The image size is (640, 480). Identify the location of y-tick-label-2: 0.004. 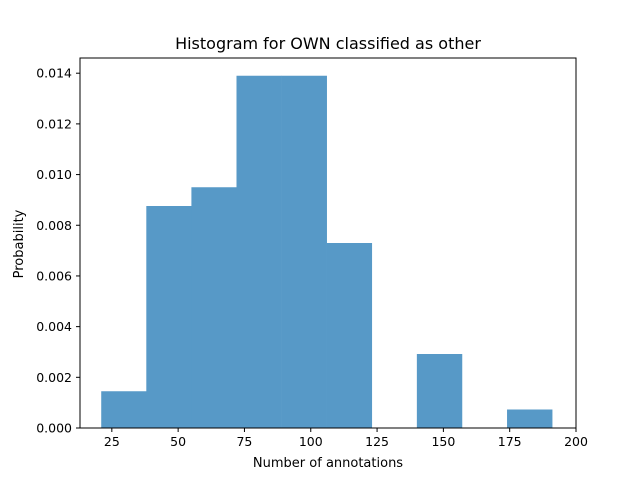
(54, 326).